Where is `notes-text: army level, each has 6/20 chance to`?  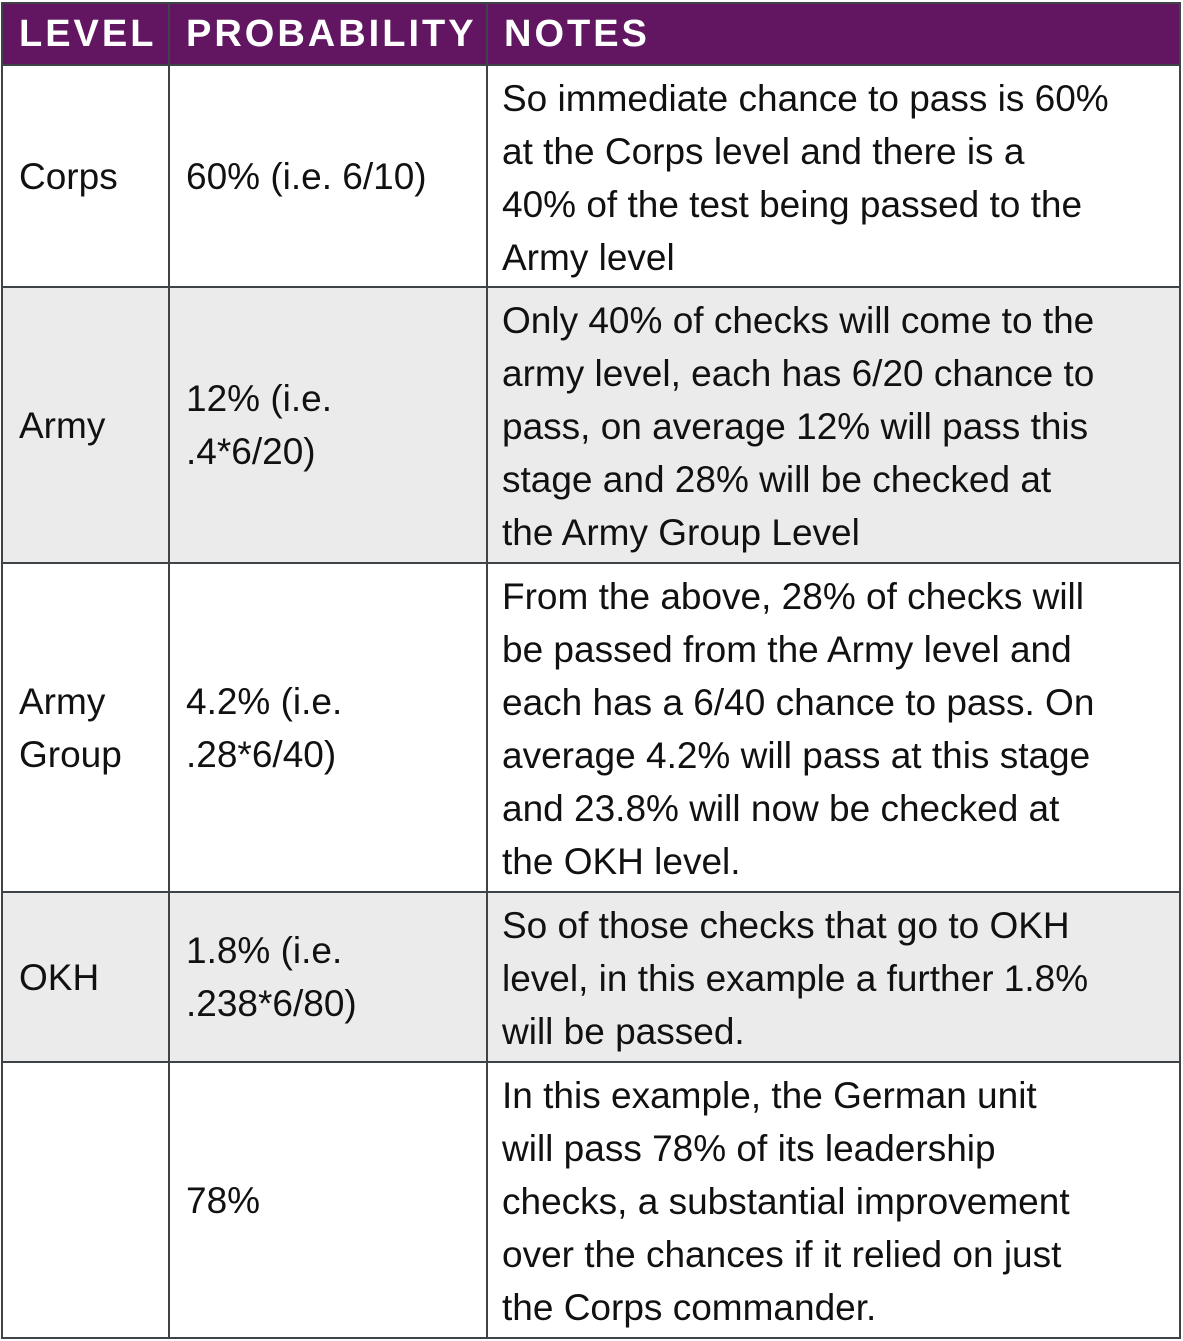
notes-text: army level, each has 6/20 chance to is located at coordinates (798, 373).